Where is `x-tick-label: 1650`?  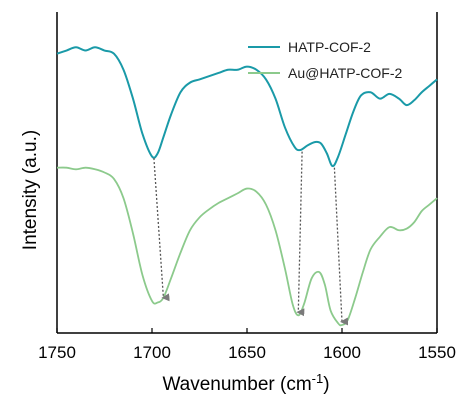
x-tick-label: 1650 is located at coordinates (247, 352).